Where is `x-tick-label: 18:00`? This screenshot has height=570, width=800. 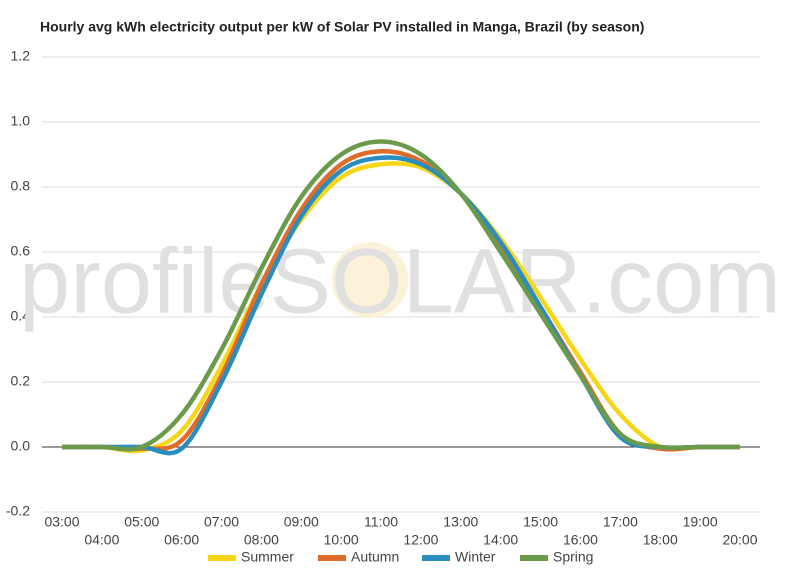
x-tick-label: 18:00 is located at coordinates (660, 540).